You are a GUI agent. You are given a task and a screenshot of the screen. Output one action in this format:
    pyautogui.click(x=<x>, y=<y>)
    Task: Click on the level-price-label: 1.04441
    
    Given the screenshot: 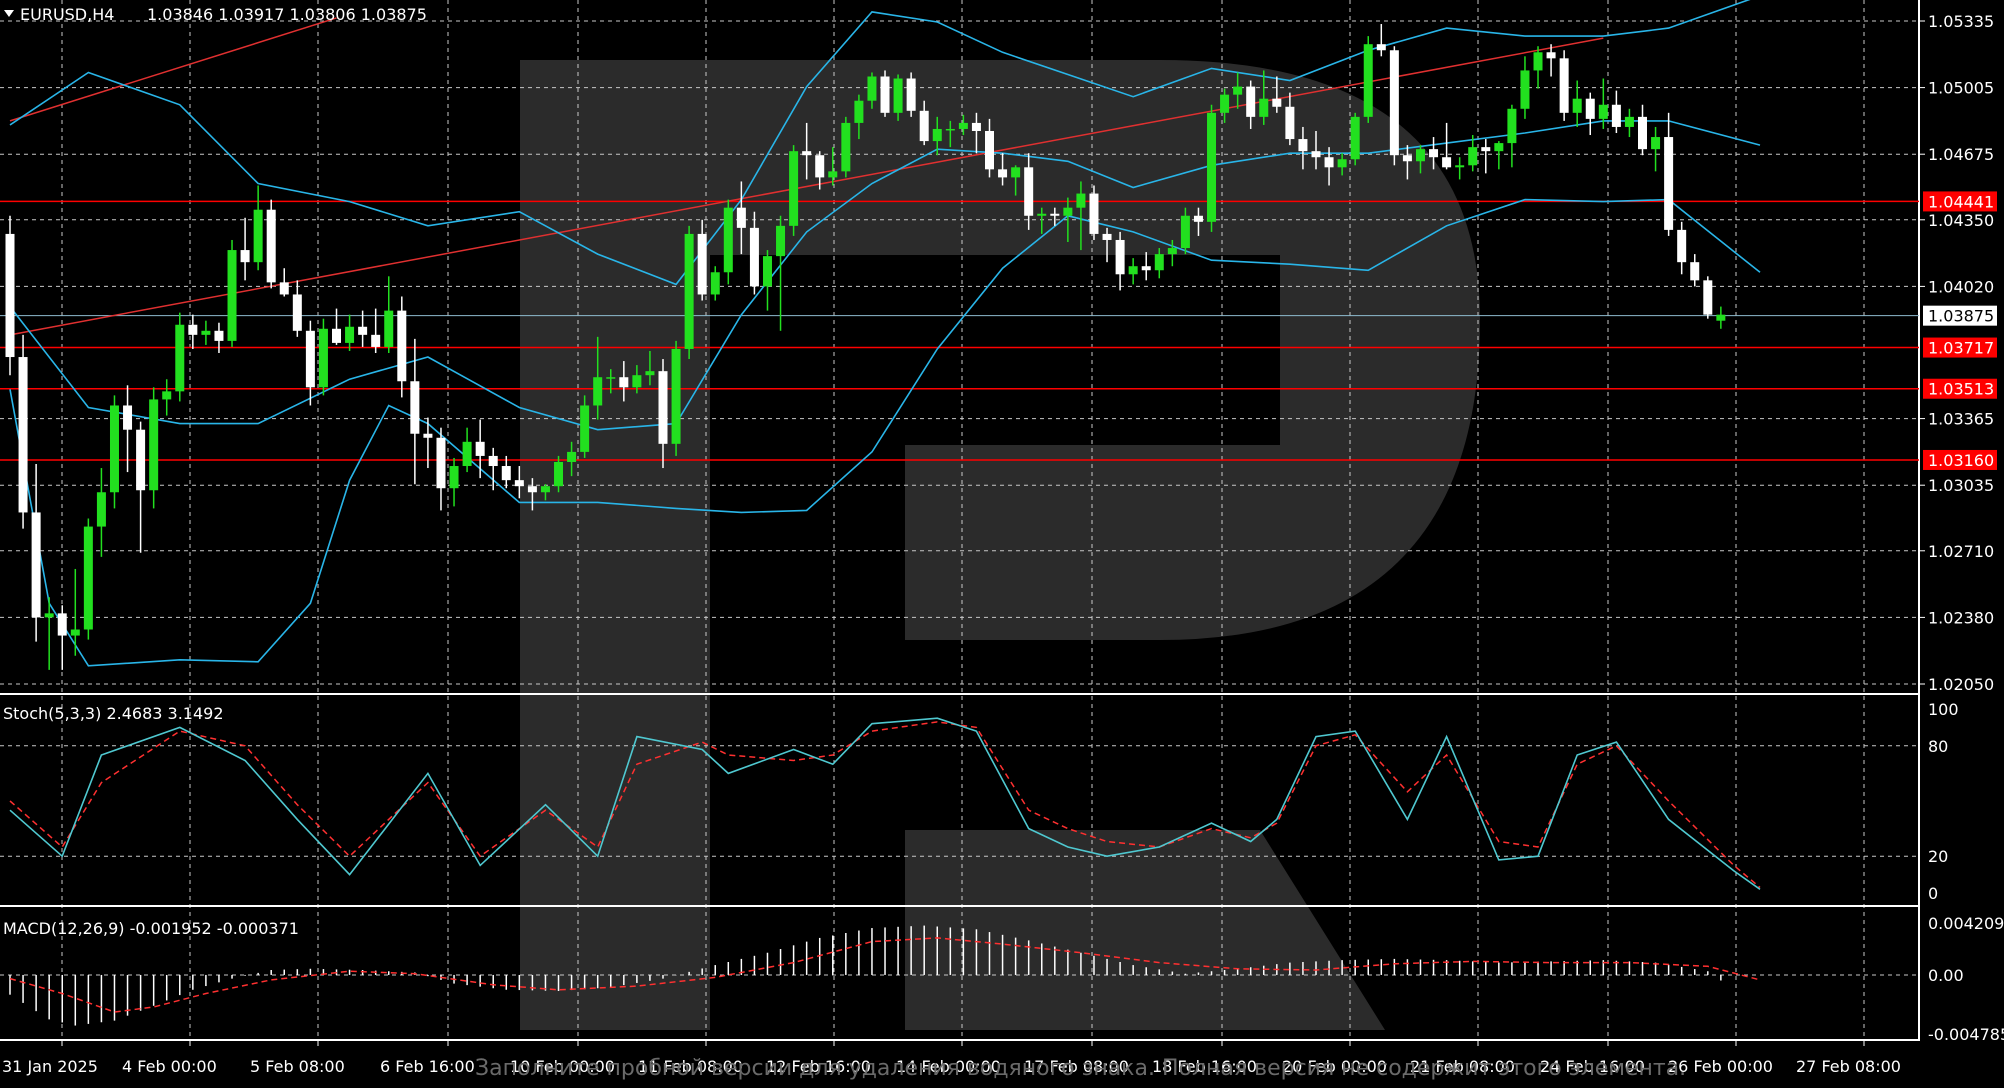 What is the action you would take?
    pyautogui.click(x=1961, y=201)
    